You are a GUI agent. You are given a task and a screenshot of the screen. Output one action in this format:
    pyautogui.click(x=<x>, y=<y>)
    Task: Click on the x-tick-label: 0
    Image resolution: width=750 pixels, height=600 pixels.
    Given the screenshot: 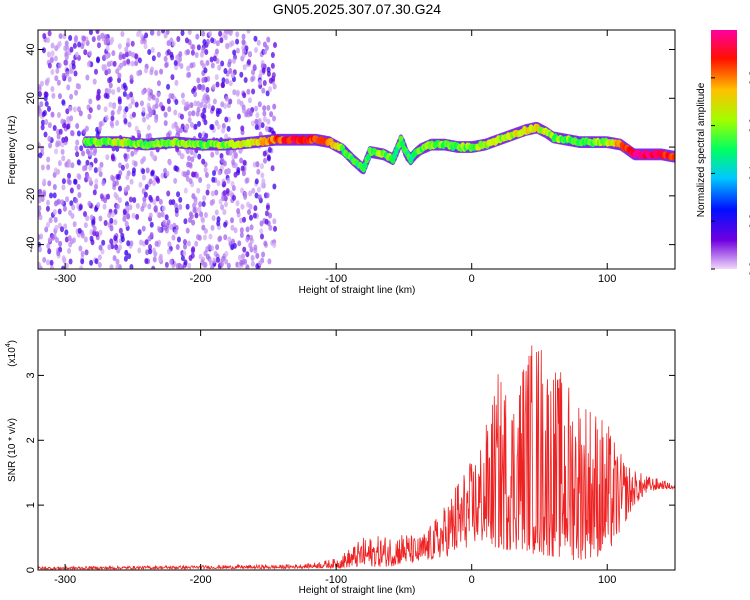 What is the action you would take?
    pyautogui.click(x=472, y=580)
    